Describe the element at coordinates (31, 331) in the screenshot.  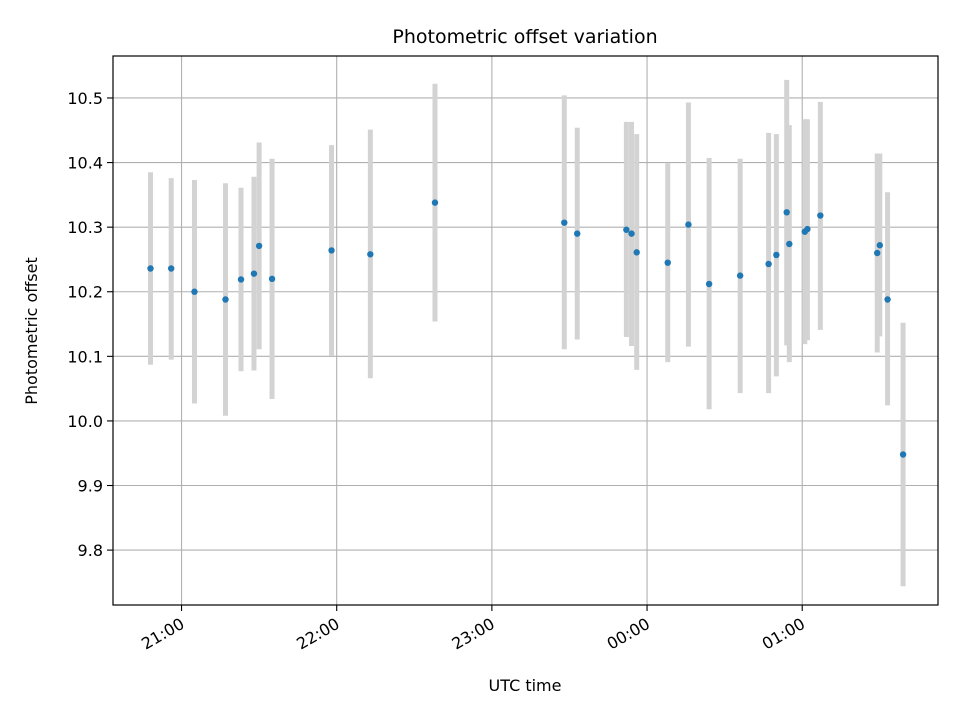
I see `y-axis-title: Photometric offset` at that location.